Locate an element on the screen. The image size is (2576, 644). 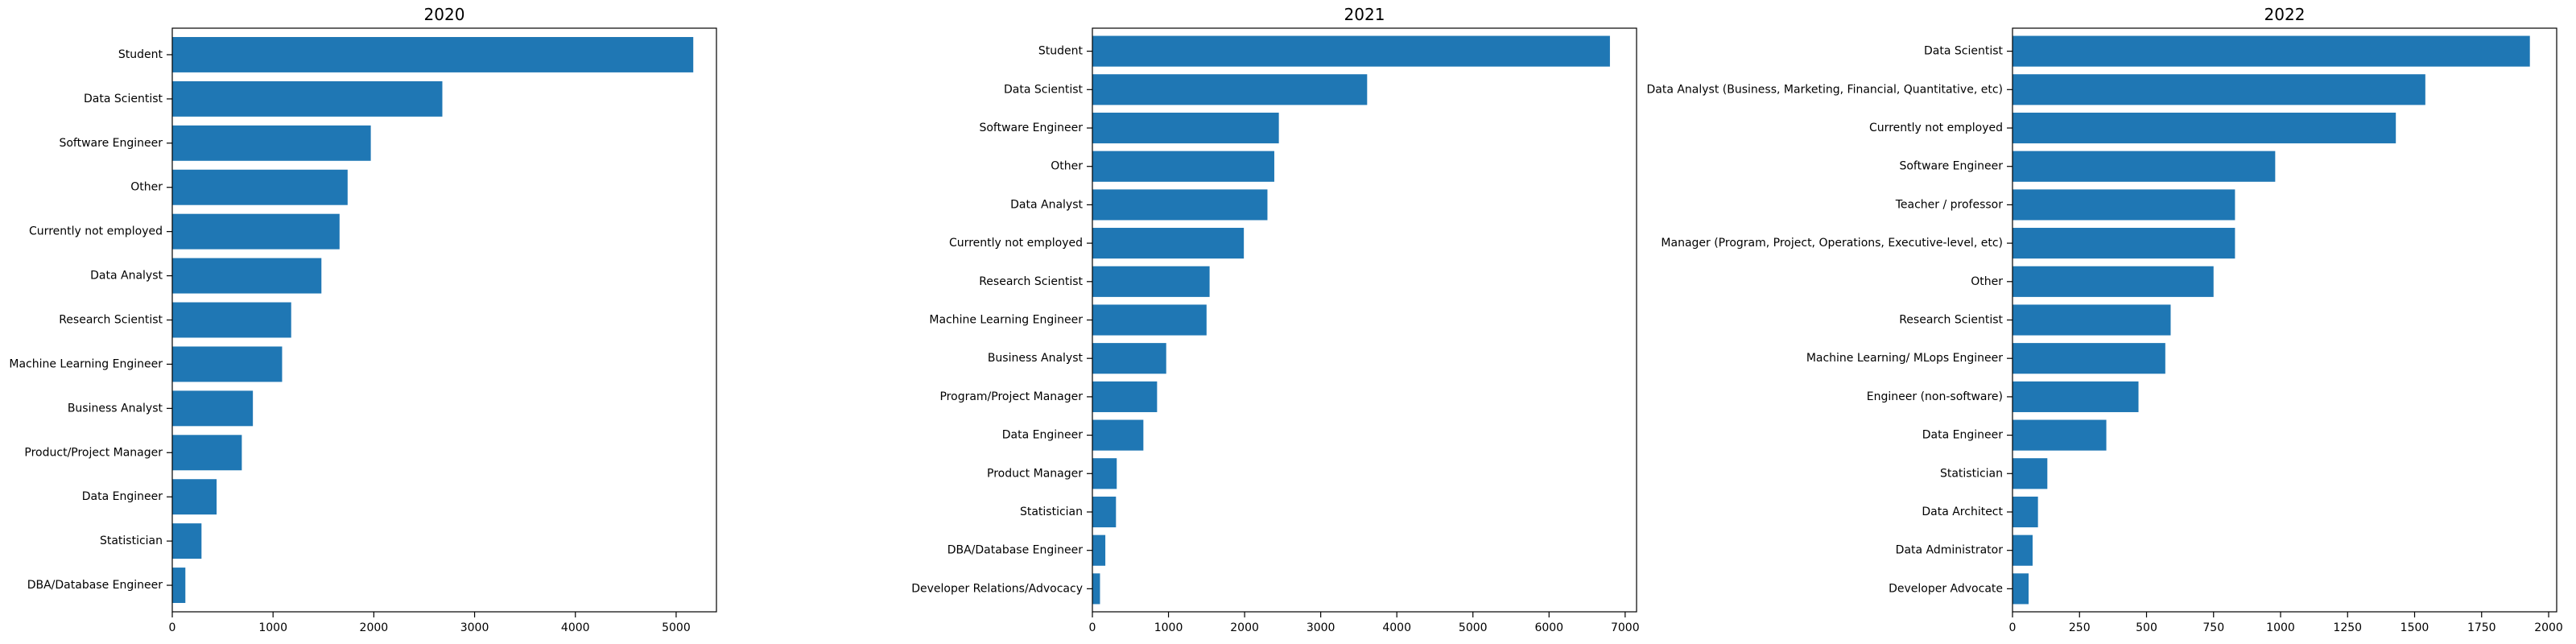
bar-Machine Learning/ MLops Engineer is located at coordinates (2089, 358).